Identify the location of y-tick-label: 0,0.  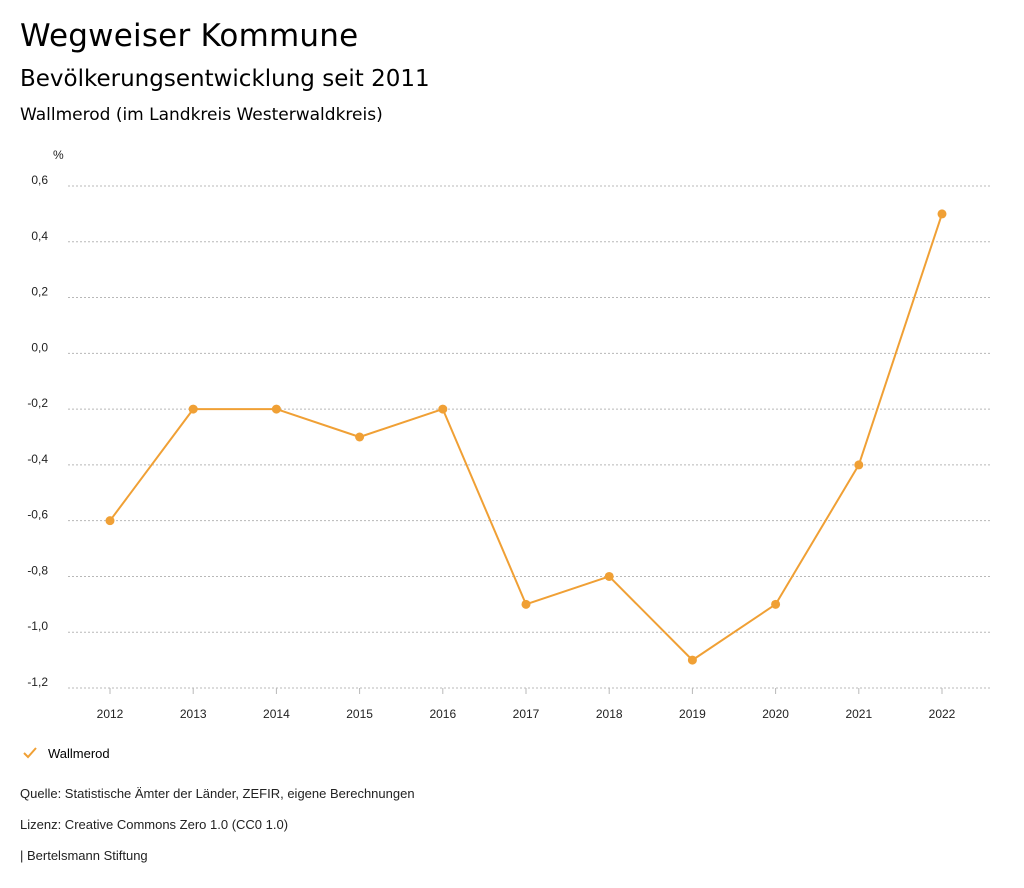
(39, 347).